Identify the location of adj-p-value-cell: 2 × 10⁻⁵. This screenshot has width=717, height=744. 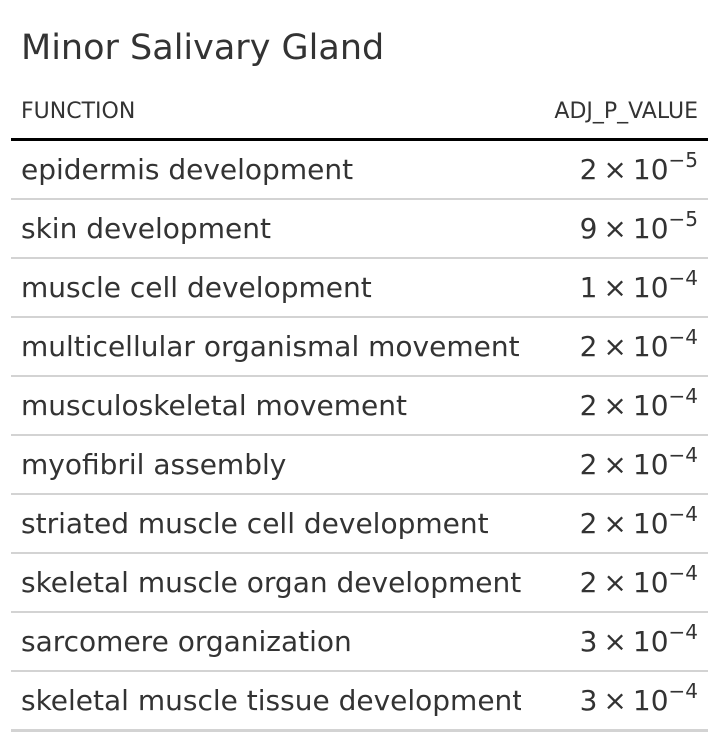
(614, 169).